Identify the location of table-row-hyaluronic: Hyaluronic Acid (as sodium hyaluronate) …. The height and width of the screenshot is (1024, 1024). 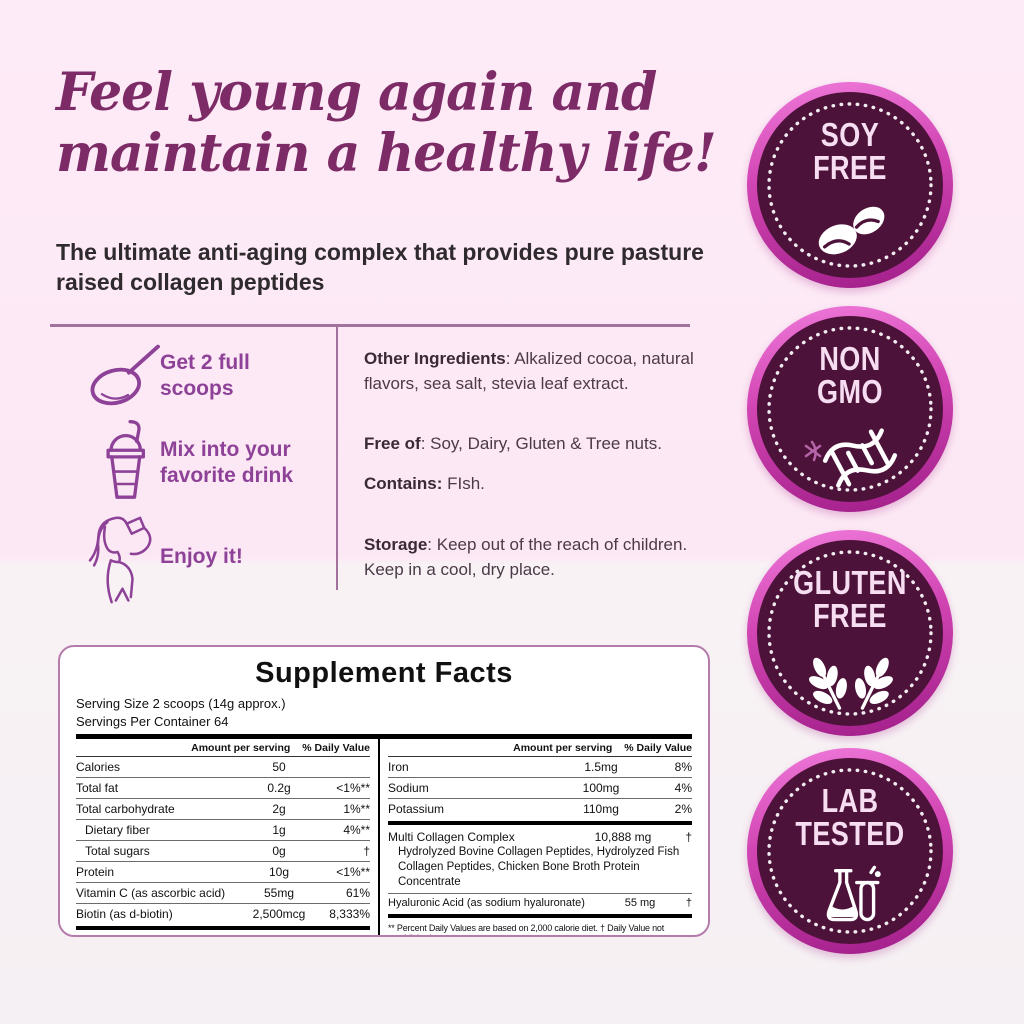
(540, 902).